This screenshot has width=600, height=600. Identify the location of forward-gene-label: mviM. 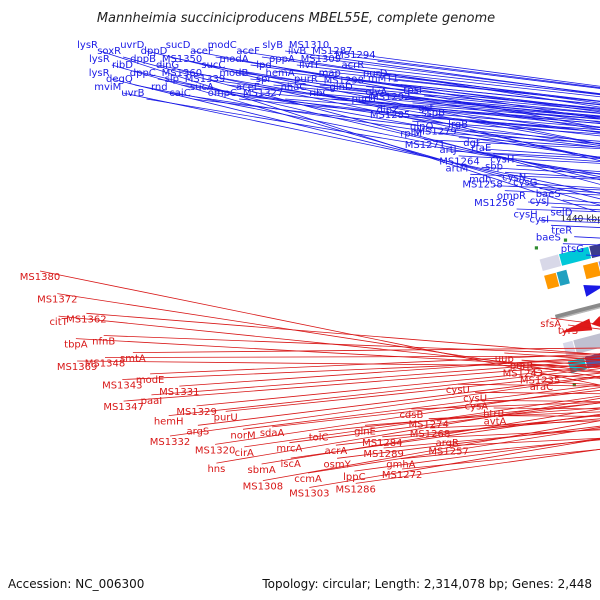
(107, 87).